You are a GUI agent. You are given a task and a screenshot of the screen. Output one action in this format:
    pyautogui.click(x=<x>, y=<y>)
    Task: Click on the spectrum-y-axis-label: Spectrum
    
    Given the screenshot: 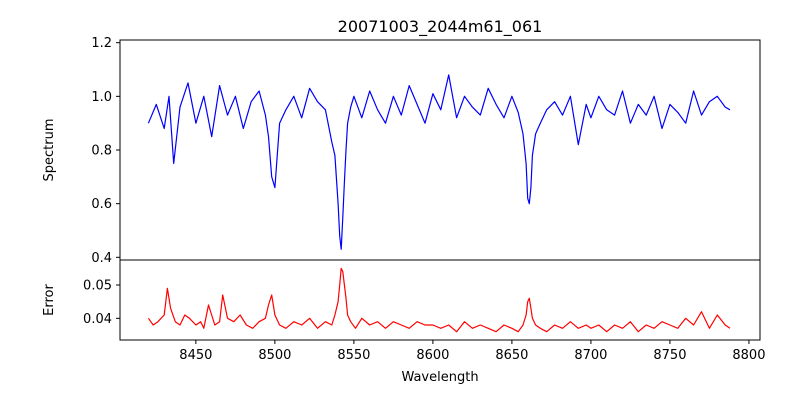 What is the action you would take?
    pyautogui.click(x=49, y=150)
    